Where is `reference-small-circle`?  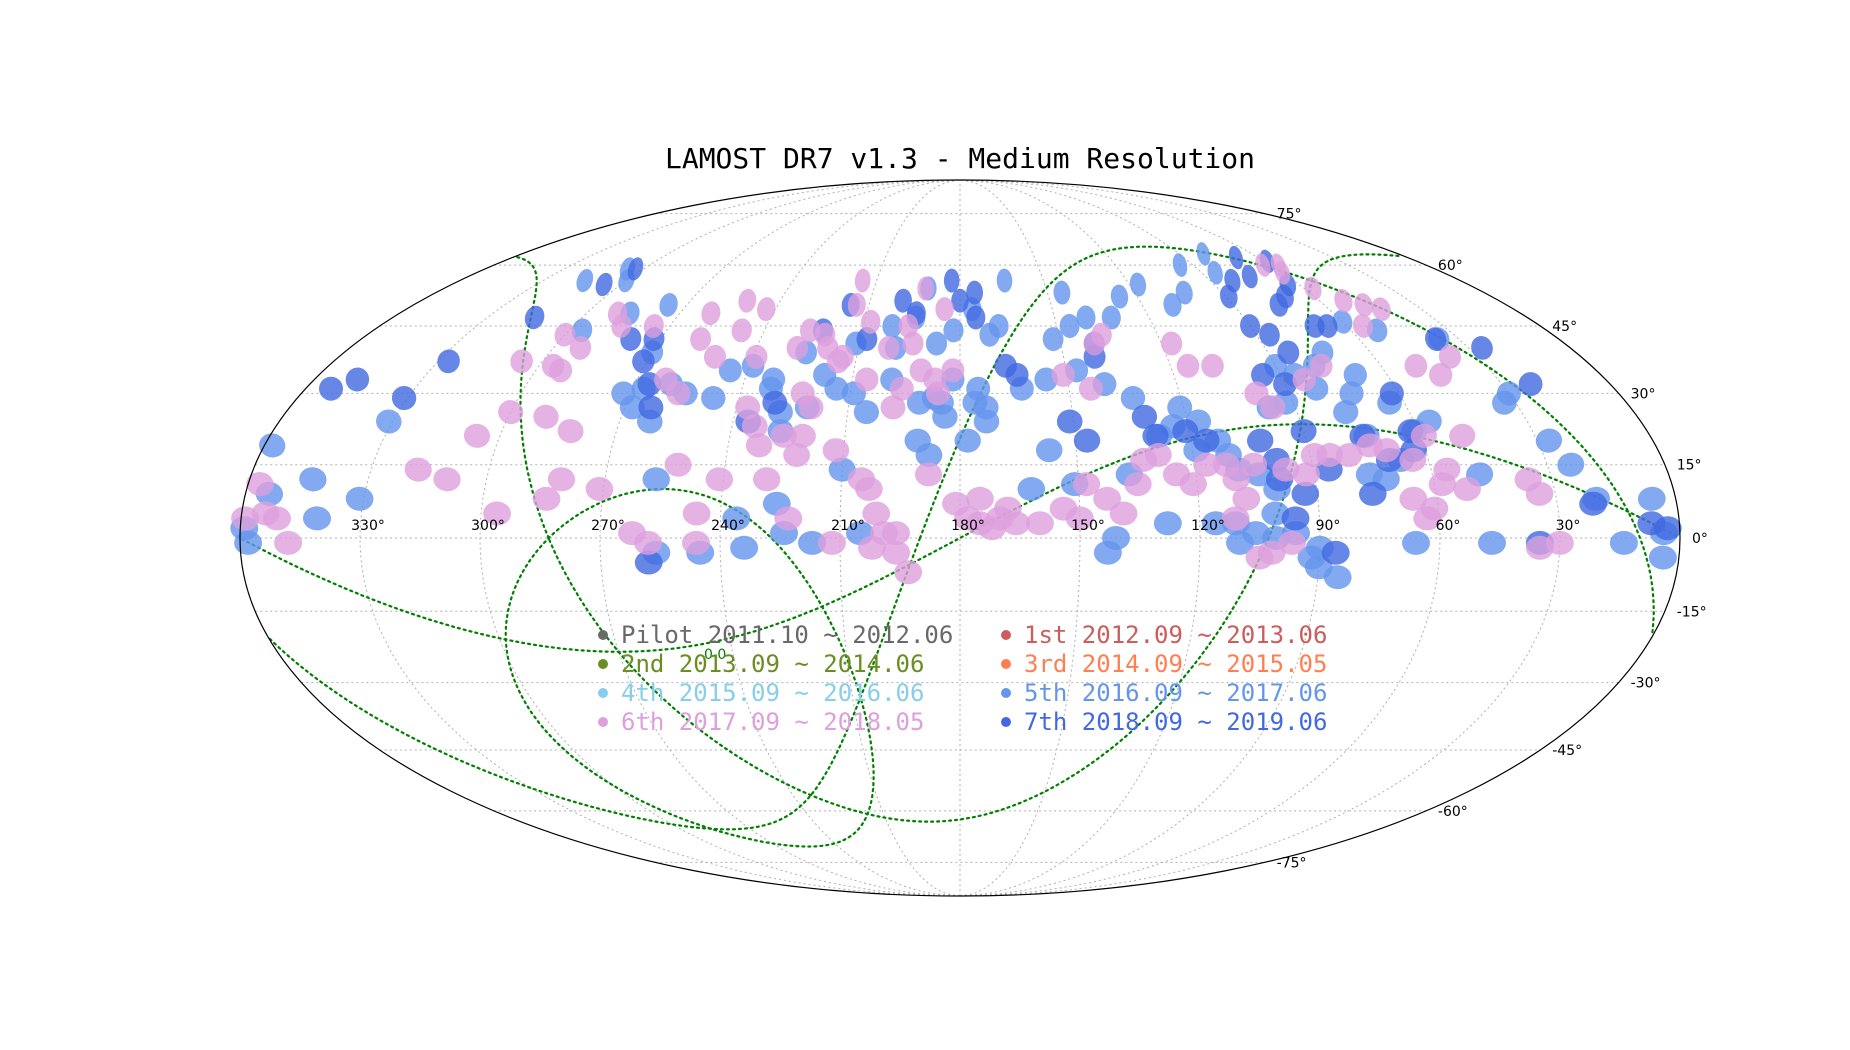
reference-small-circle is located at coordinates (689, 667).